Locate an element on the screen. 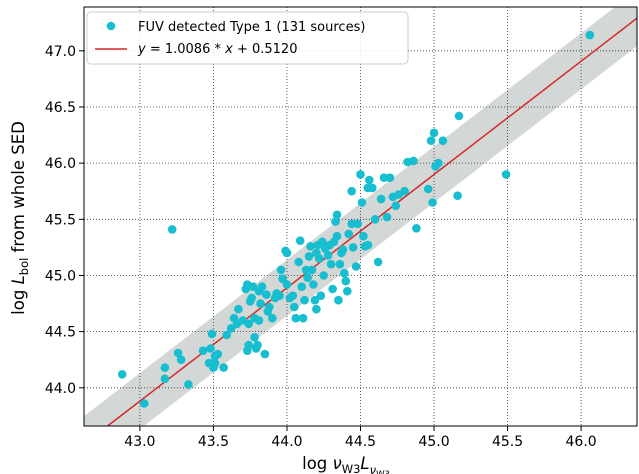  legend-label-fit-line: y = 1.0086 * x + 0.5120 is located at coordinates (217, 49).